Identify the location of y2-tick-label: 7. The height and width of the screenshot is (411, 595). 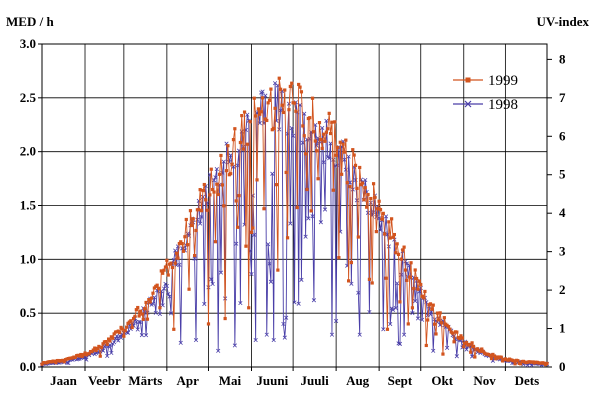
(562, 97).